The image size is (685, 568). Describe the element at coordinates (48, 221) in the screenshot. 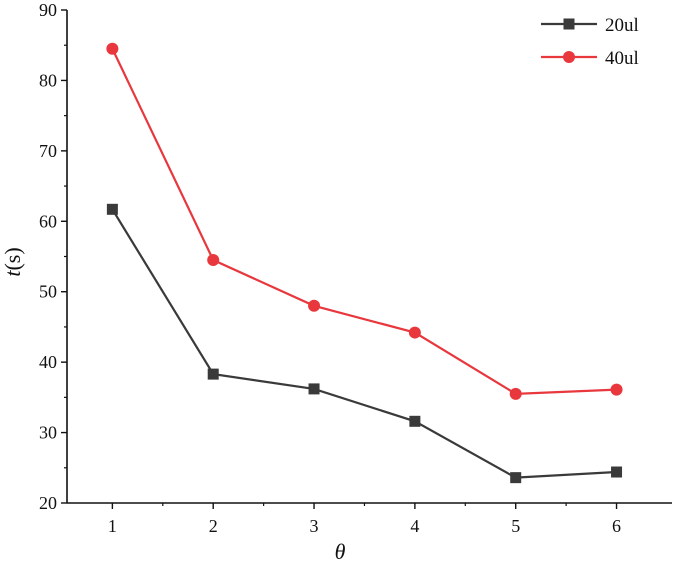

I see `y-tick-label: 60` at that location.